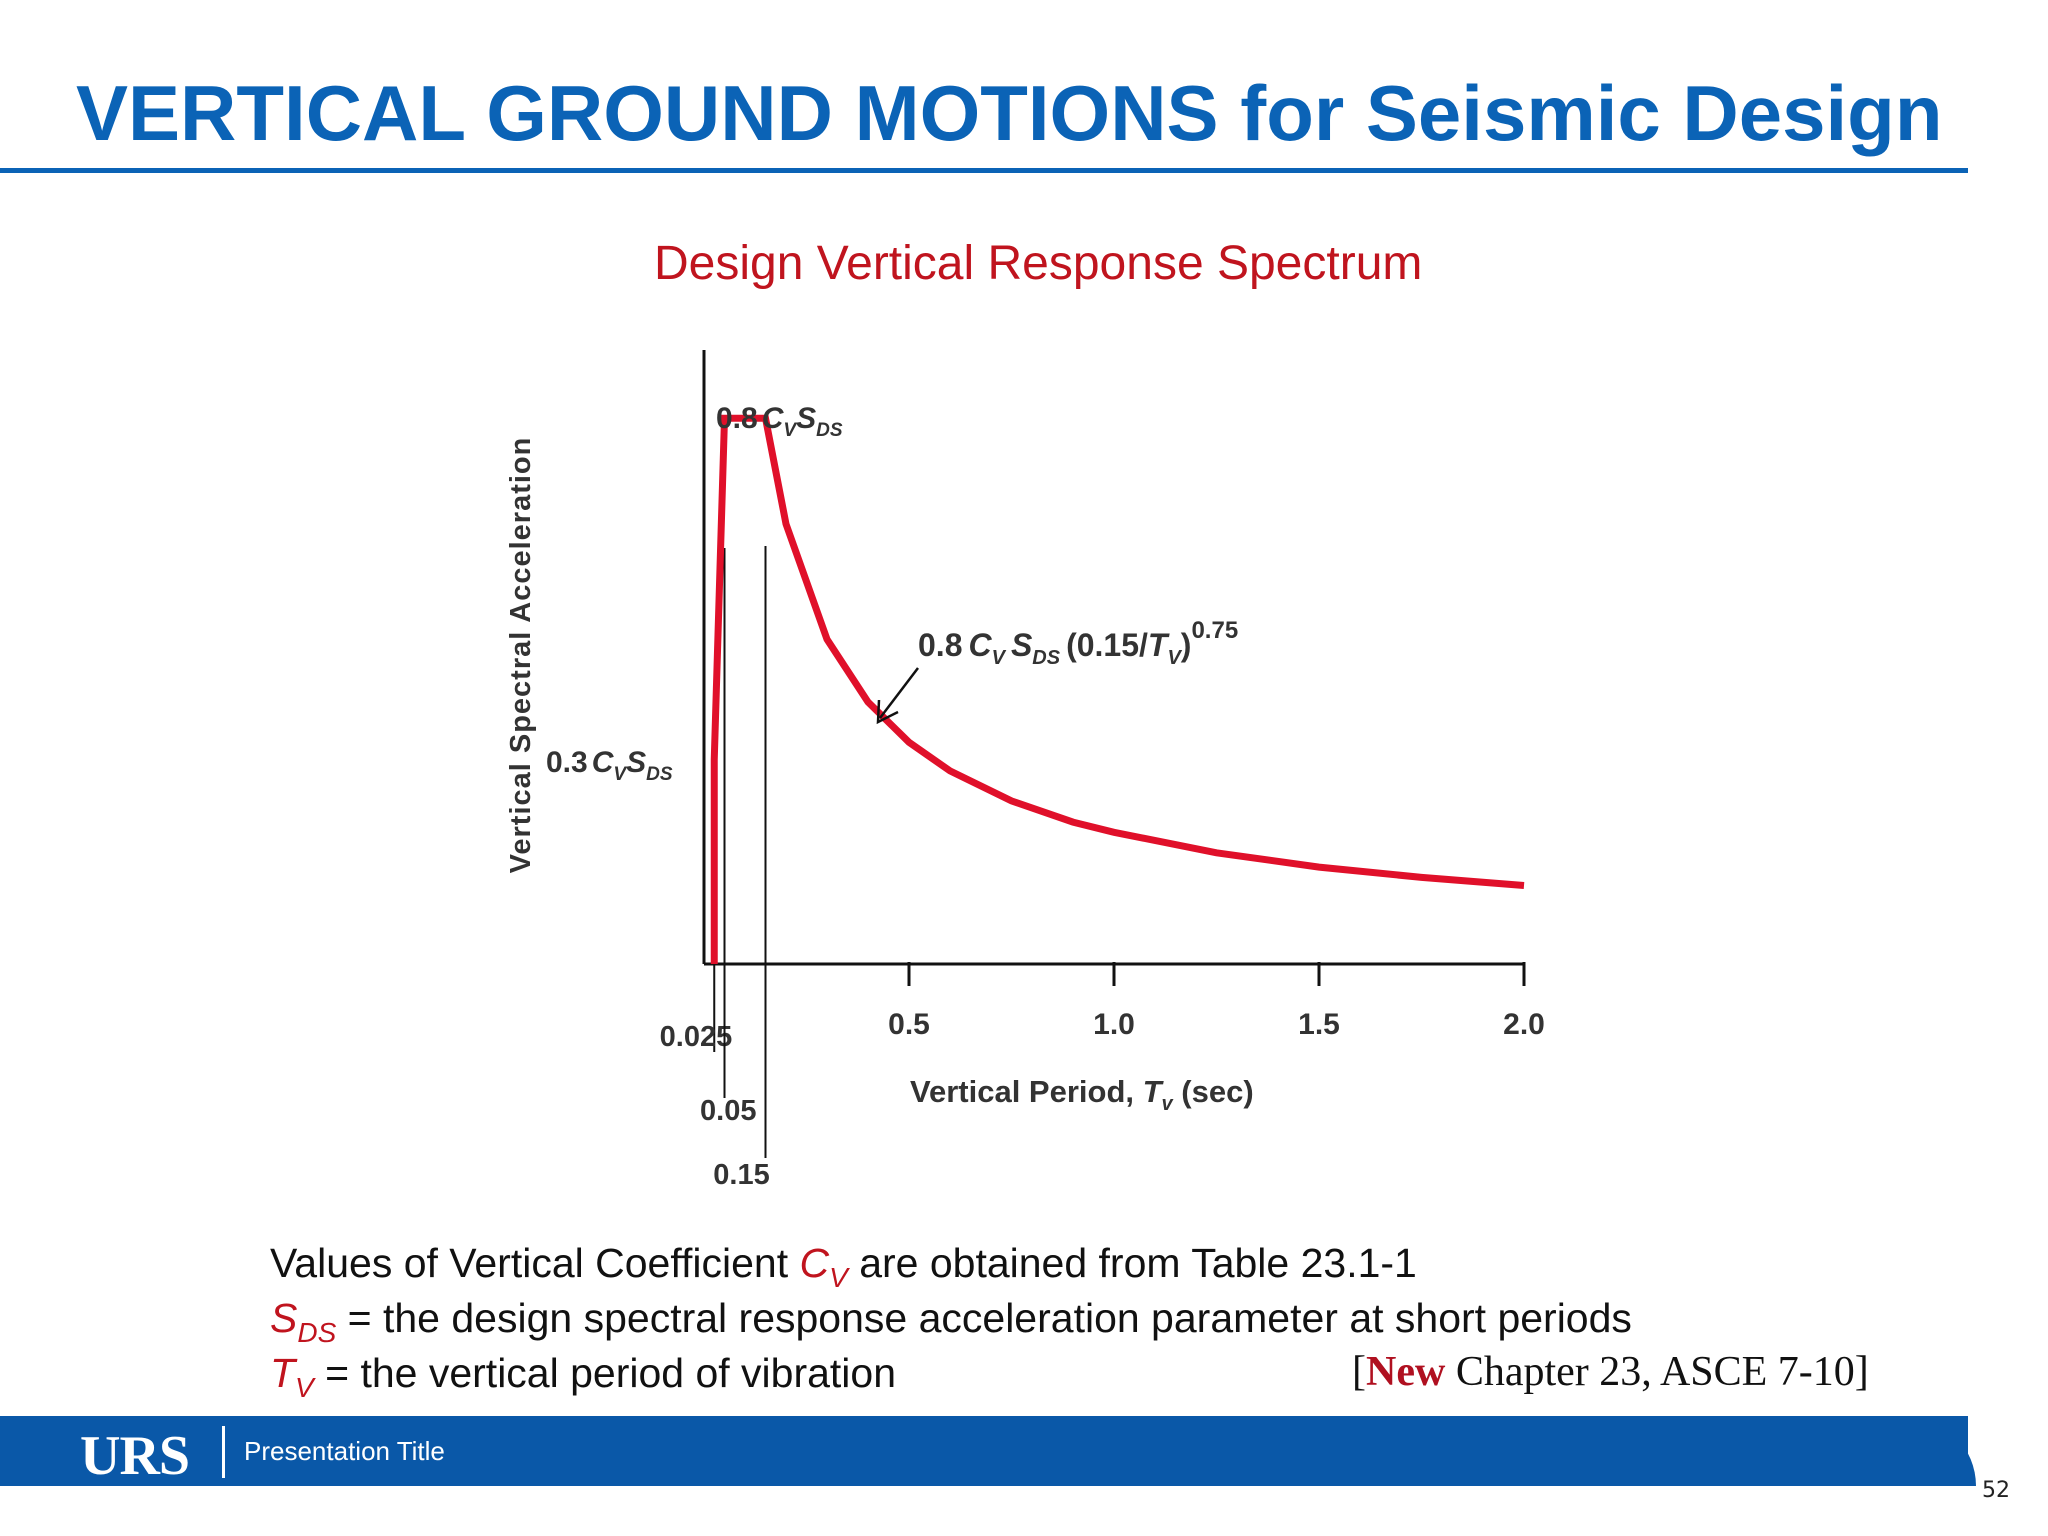  Describe the element at coordinates (567, 762) in the screenshot. I see `start-prefix: 0.3` at that location.